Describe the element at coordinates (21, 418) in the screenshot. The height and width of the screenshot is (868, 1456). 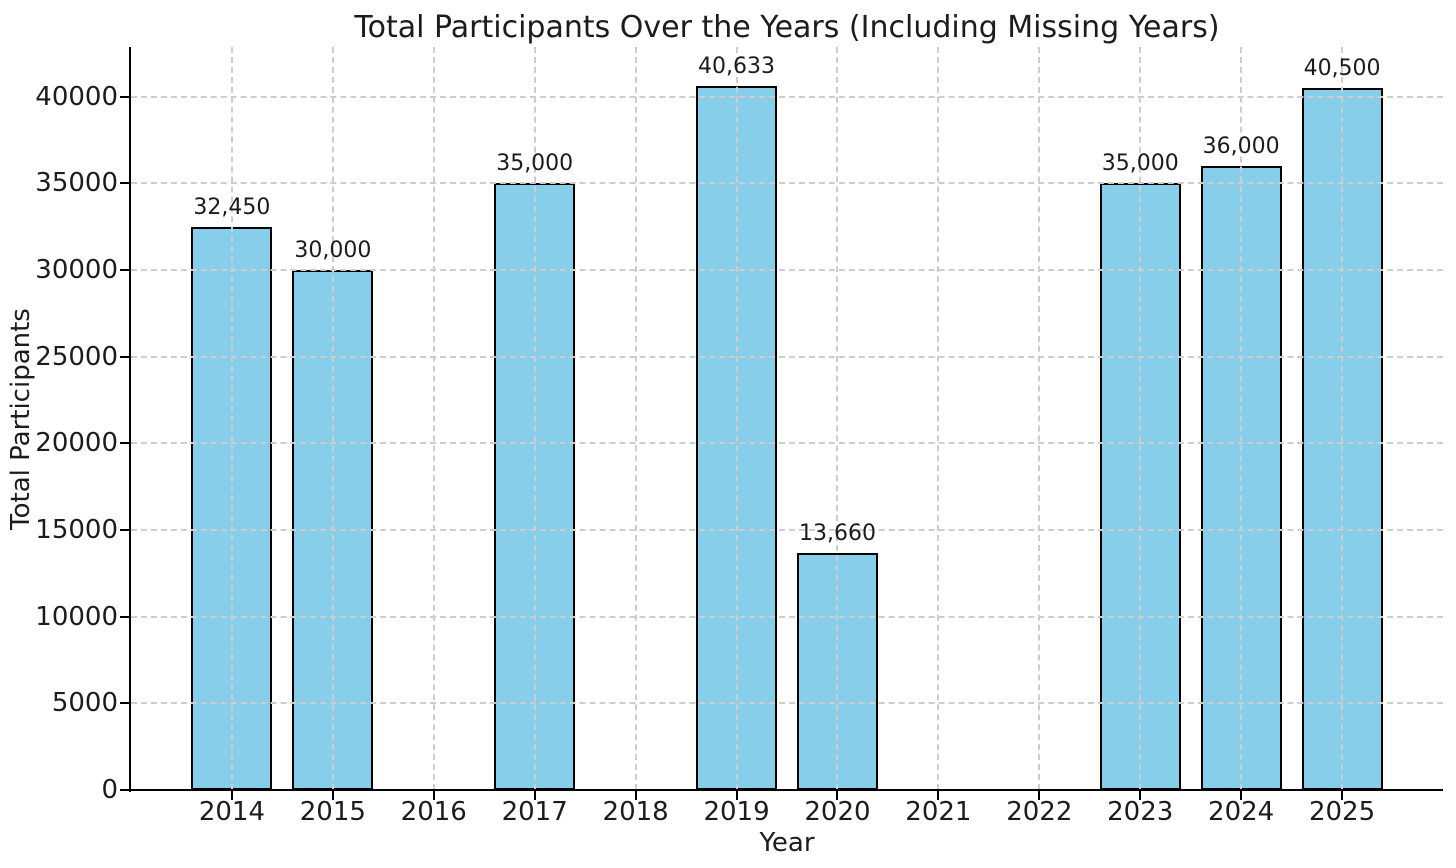
I see `y-axis-title-wrap: Total Participants` at that location.